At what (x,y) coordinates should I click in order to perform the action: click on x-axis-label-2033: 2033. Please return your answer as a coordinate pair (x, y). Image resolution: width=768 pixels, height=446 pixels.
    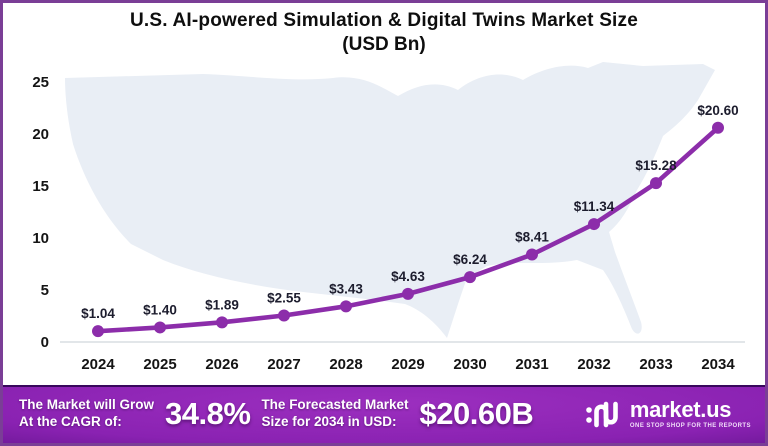
    Looking at the image, I should click on (655, 364).